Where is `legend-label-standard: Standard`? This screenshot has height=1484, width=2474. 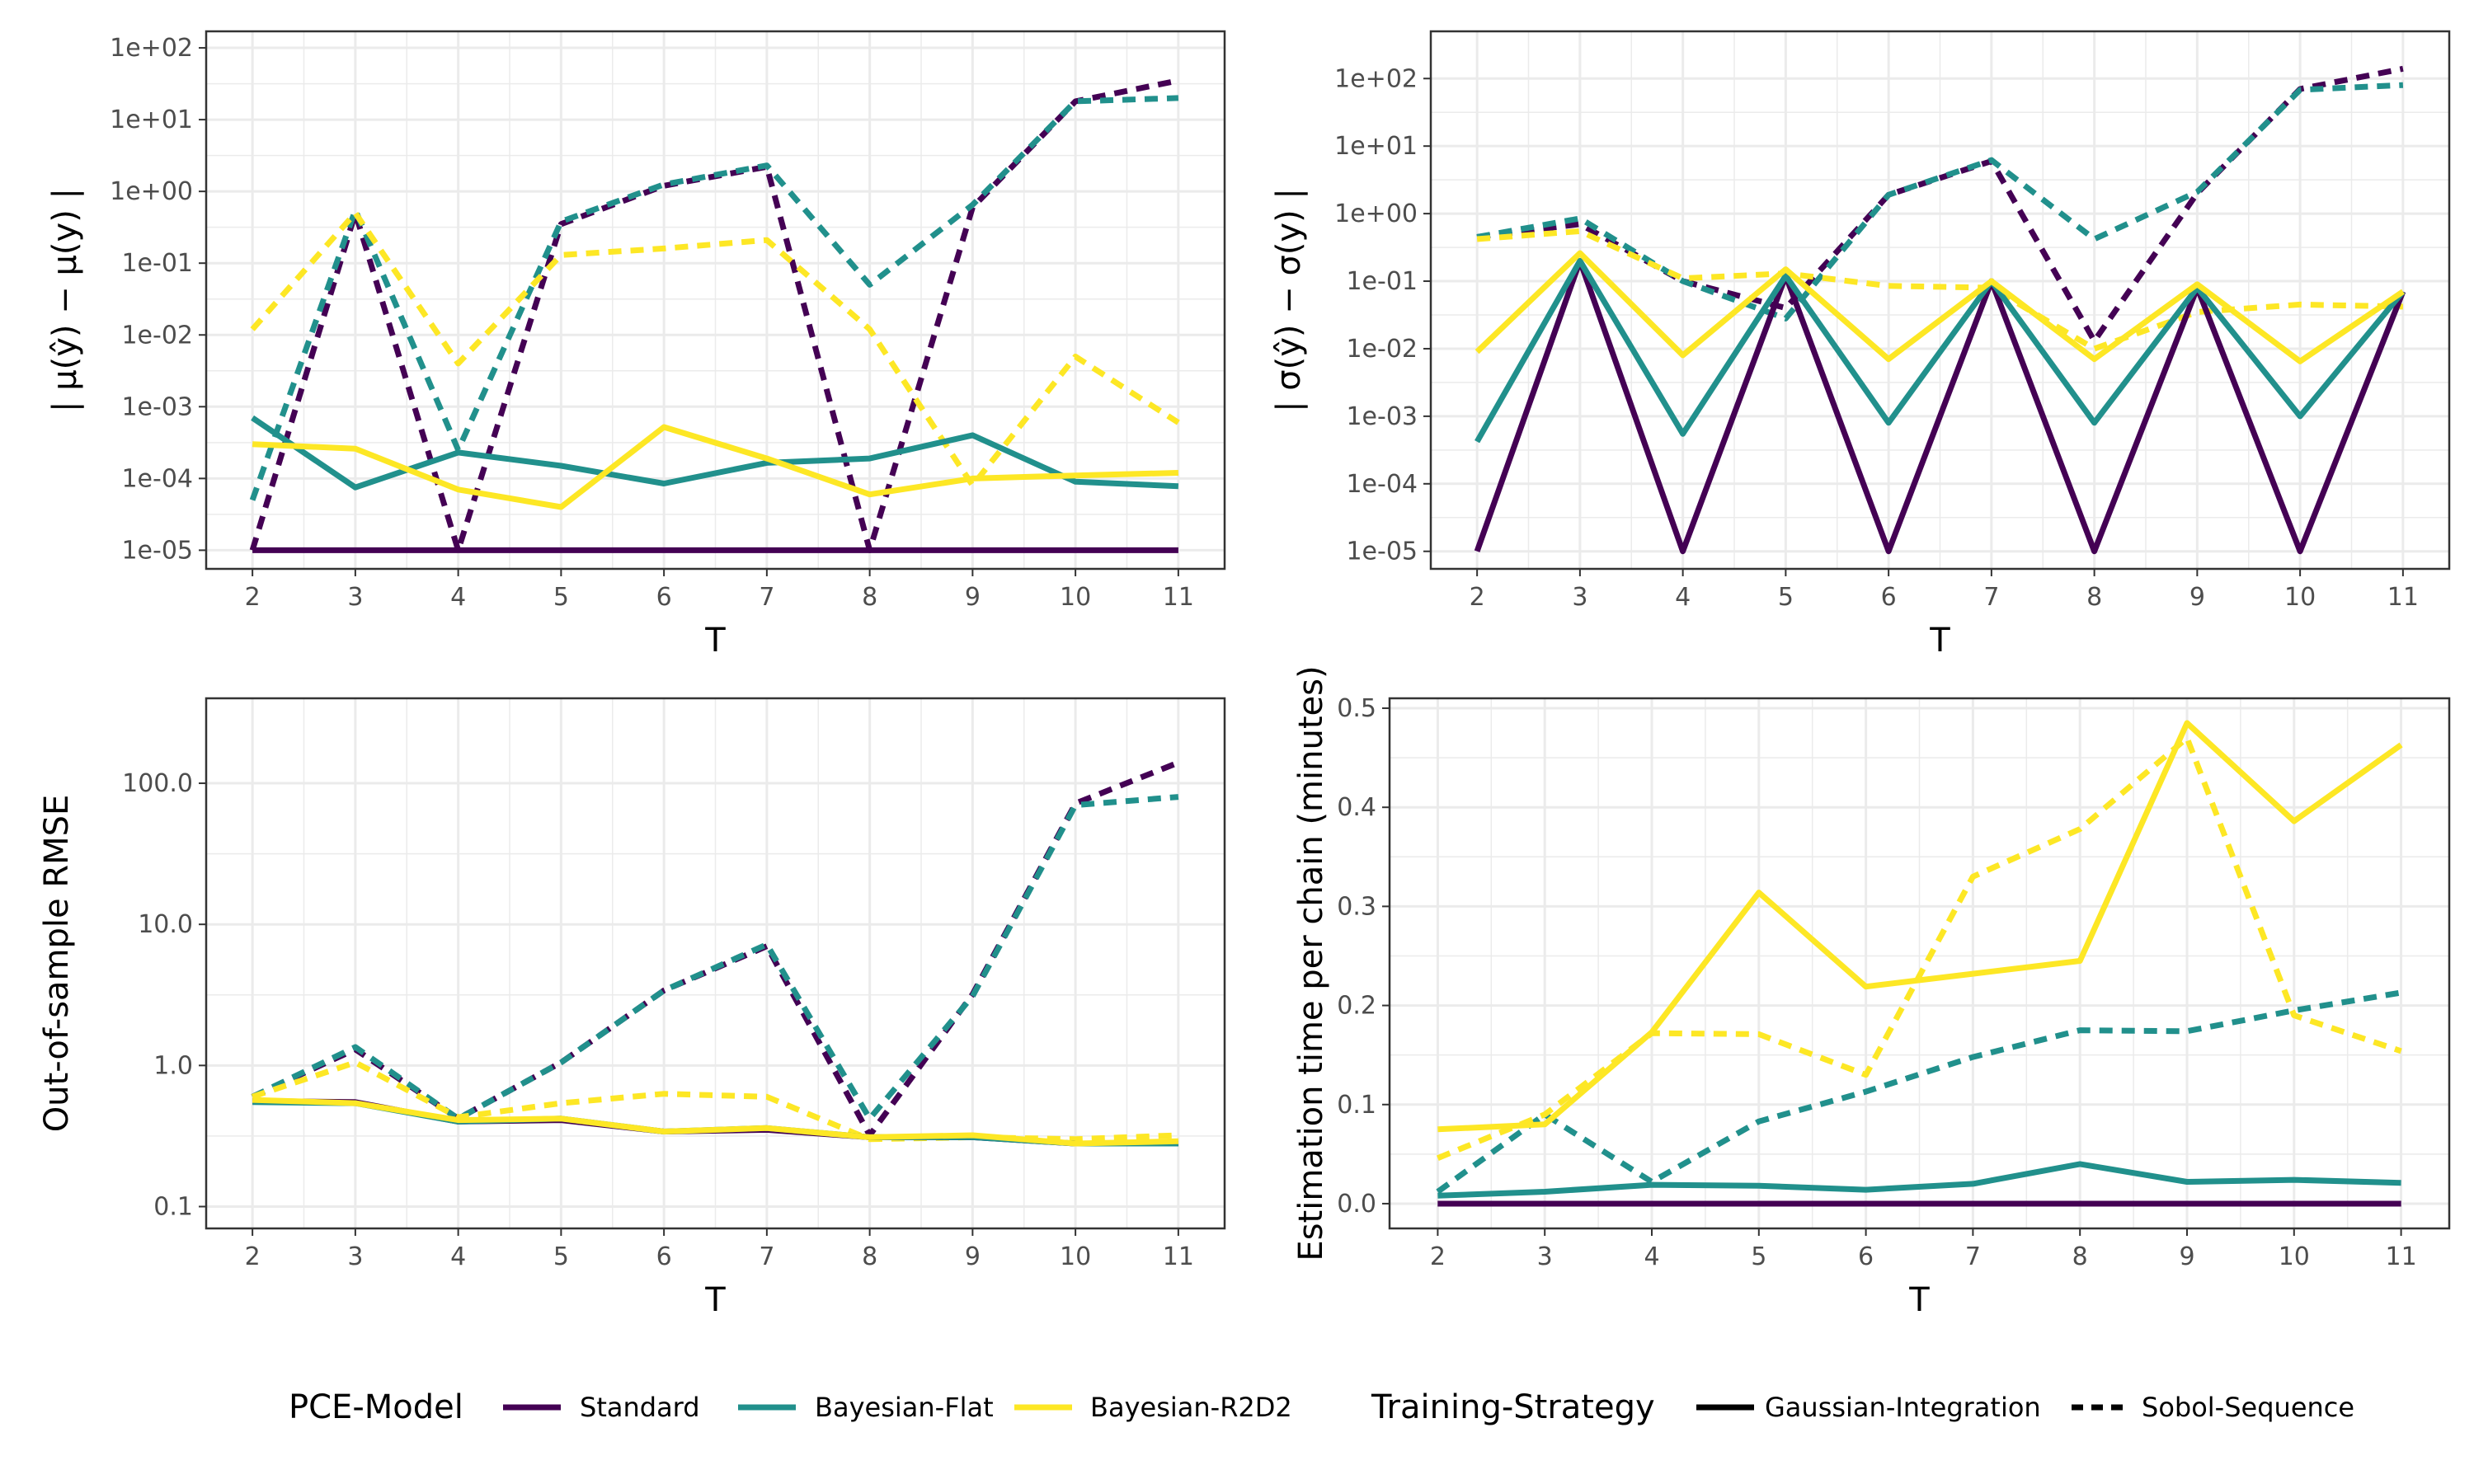
legend-label-standard: Standard is located at coordinates (640, 1407).